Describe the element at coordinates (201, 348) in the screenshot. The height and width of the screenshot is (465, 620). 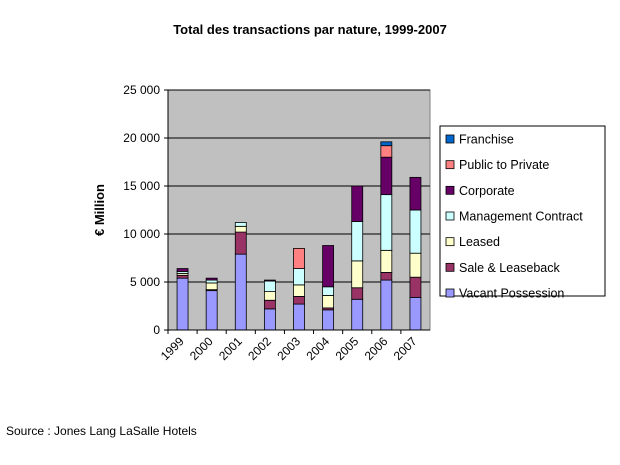
I see `x-tick-label: 2000` at that location.